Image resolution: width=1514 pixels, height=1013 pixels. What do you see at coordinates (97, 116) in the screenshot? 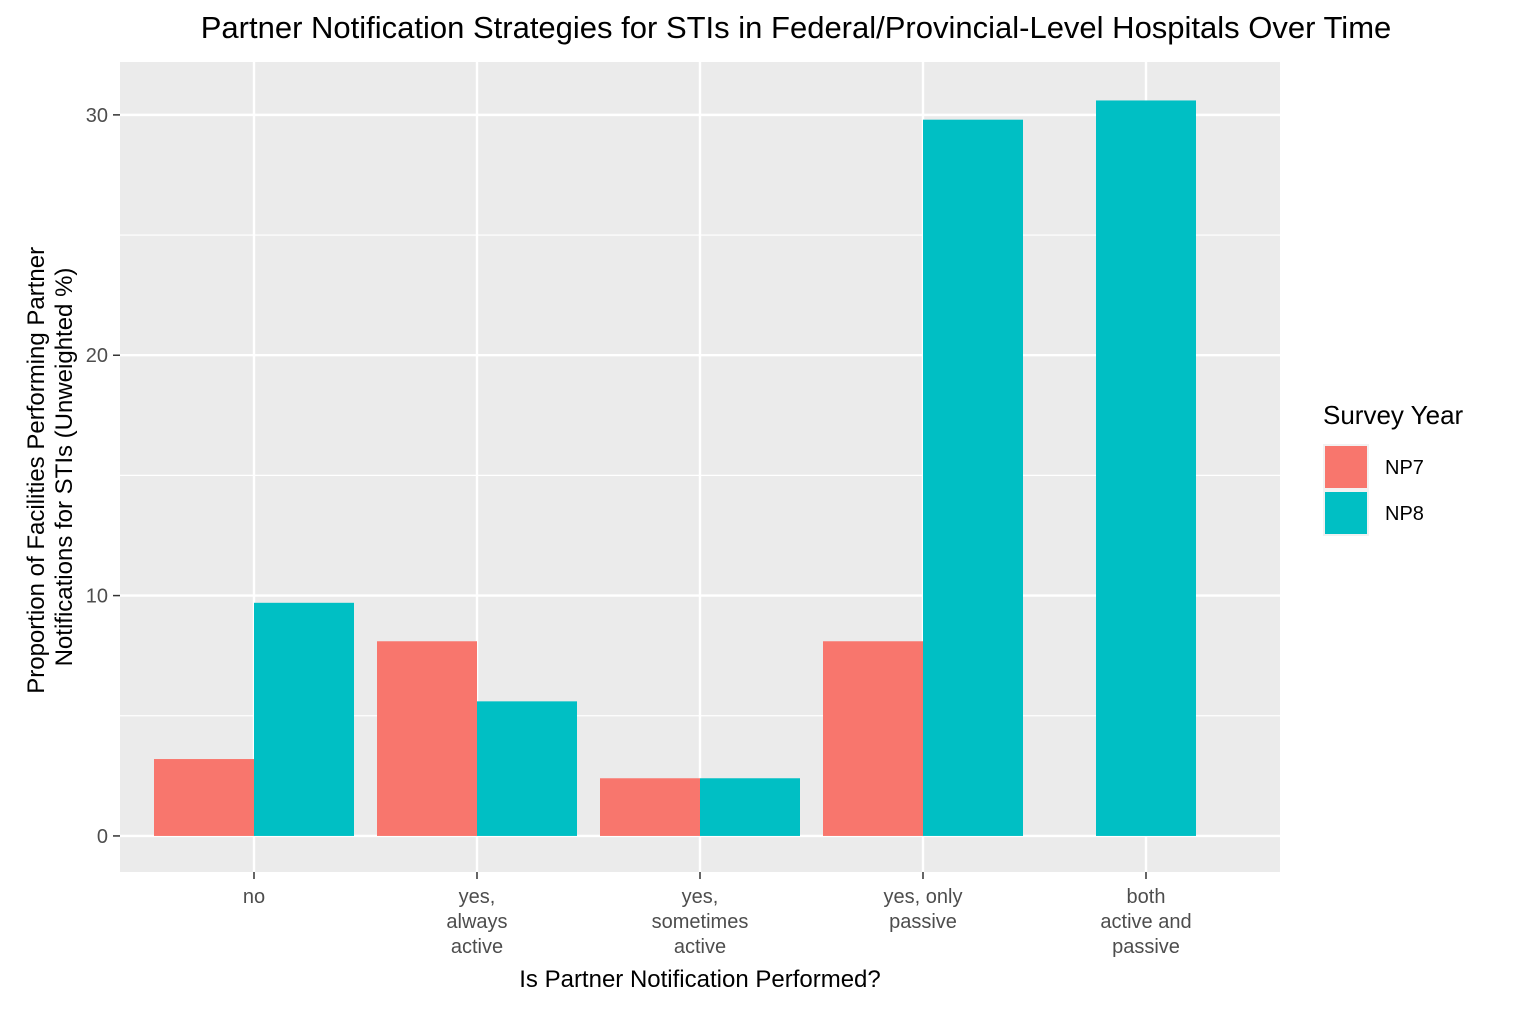
I see `y-tick-label: 30` at bounding box center [97, 116].